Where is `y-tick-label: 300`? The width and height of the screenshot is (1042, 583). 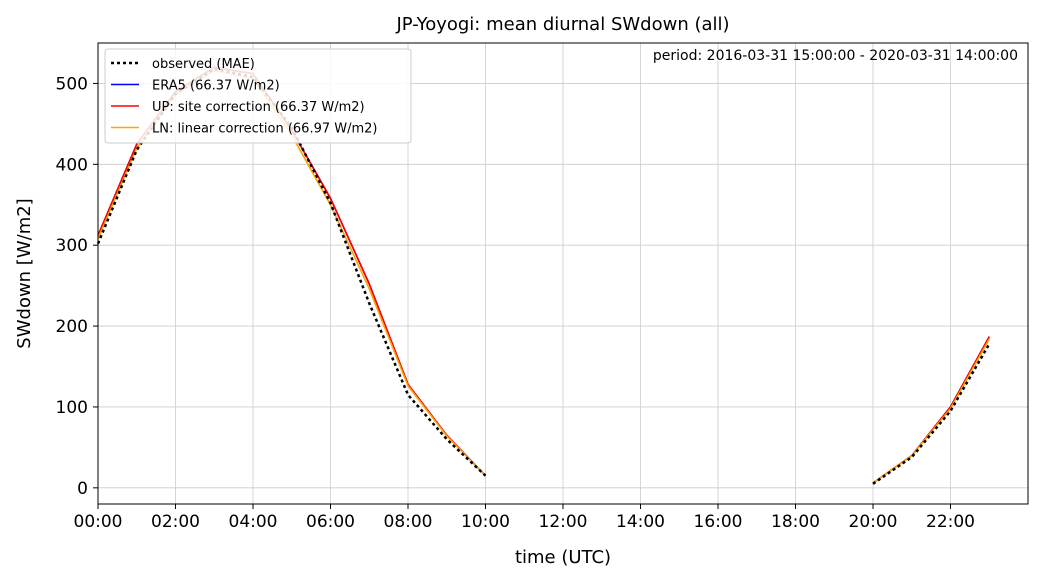 y-tick-label: 300 is located at coordinates (72, 246).